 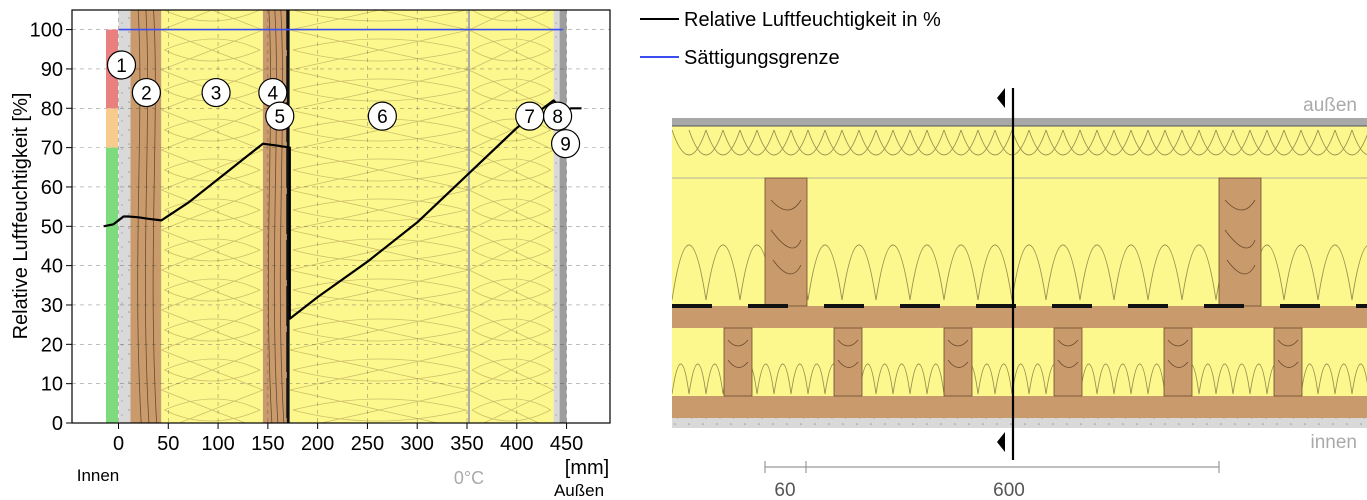 I want to click on y-tick-label: 20, so click(x=52, y=345).